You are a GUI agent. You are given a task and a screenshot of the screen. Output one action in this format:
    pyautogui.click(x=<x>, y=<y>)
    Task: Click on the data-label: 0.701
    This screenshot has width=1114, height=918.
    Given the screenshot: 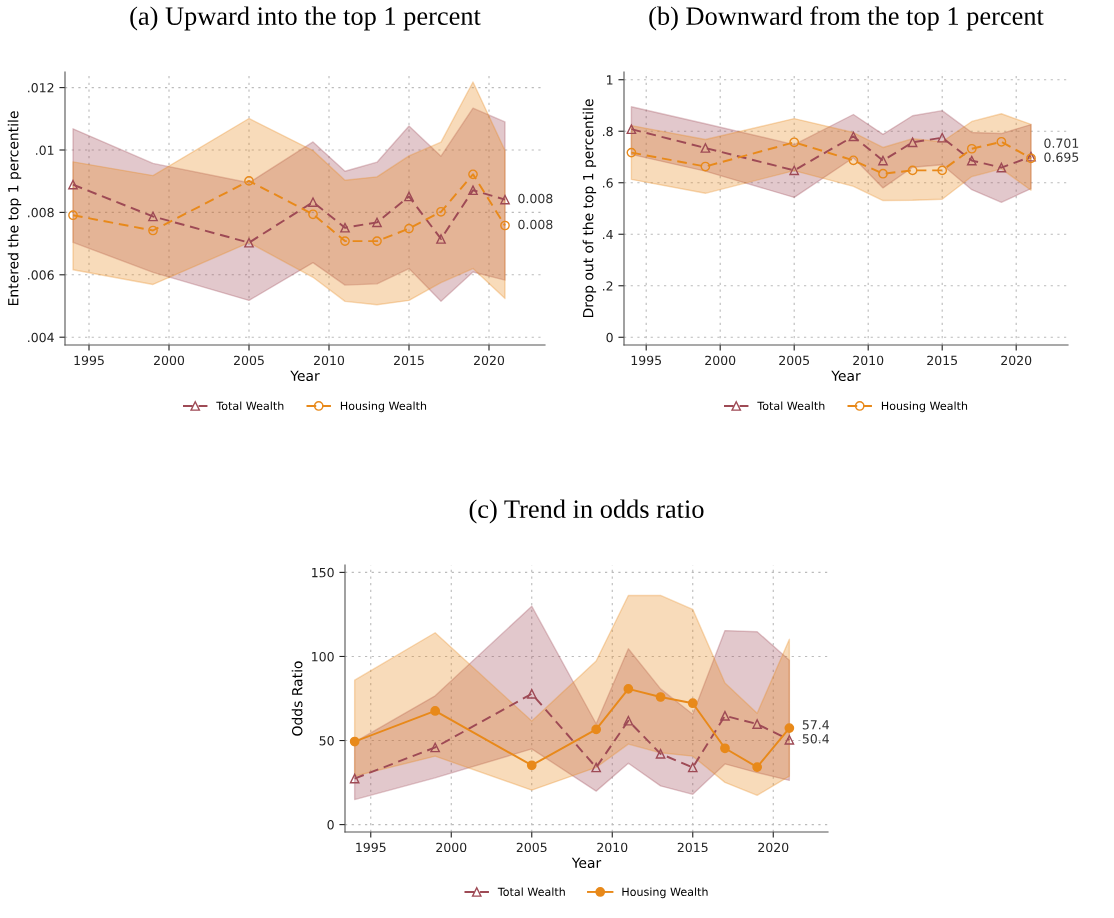 What is the action you would take?
    pyautogui.click(x=1061, y=143)
    